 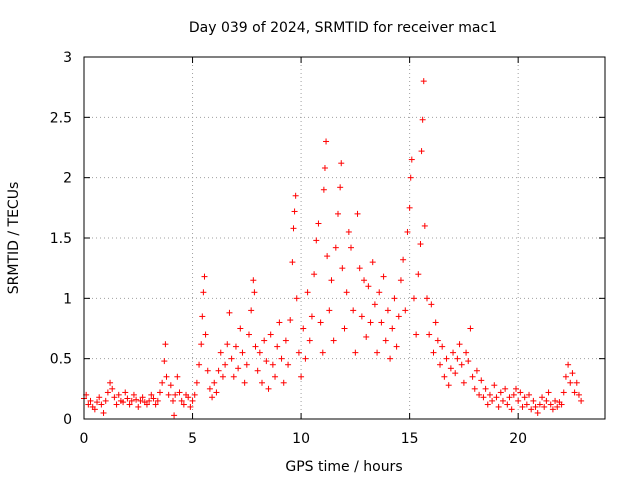 I want to click on x-tick-label: 5, so click(x=192, y=439).